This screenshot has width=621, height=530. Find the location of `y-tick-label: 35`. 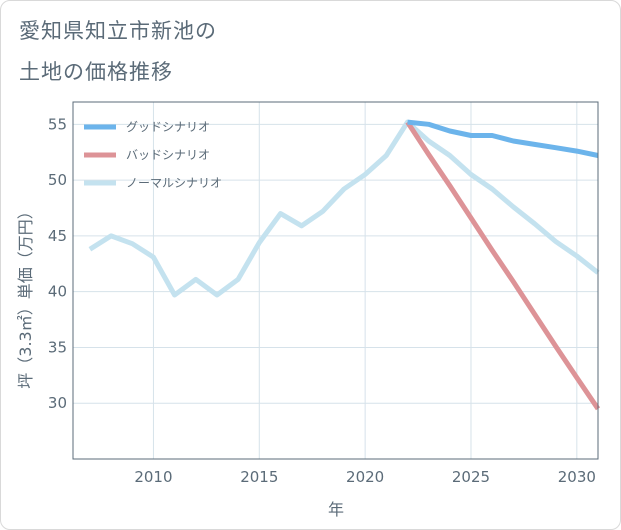

y-tick-label: 35 is located at coordinates (57, 347).